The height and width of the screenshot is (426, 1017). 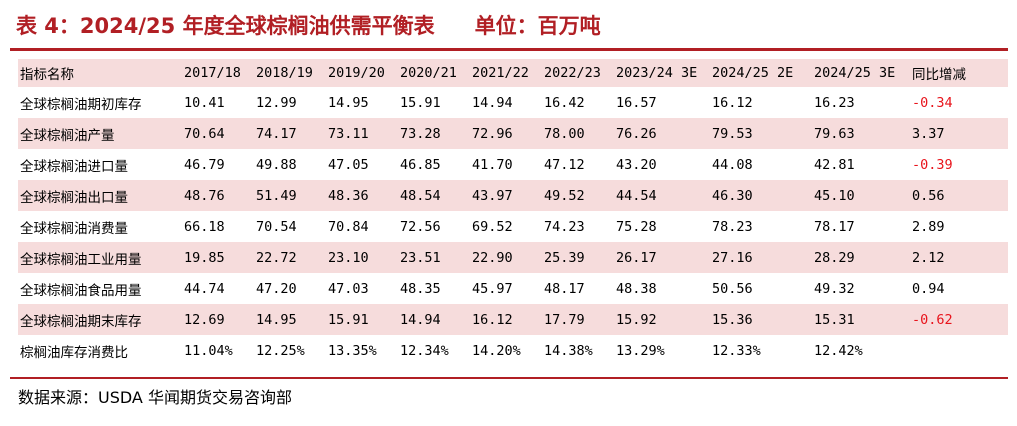 I want to click on value-cell: 16.12, so click(x=732, y=102).